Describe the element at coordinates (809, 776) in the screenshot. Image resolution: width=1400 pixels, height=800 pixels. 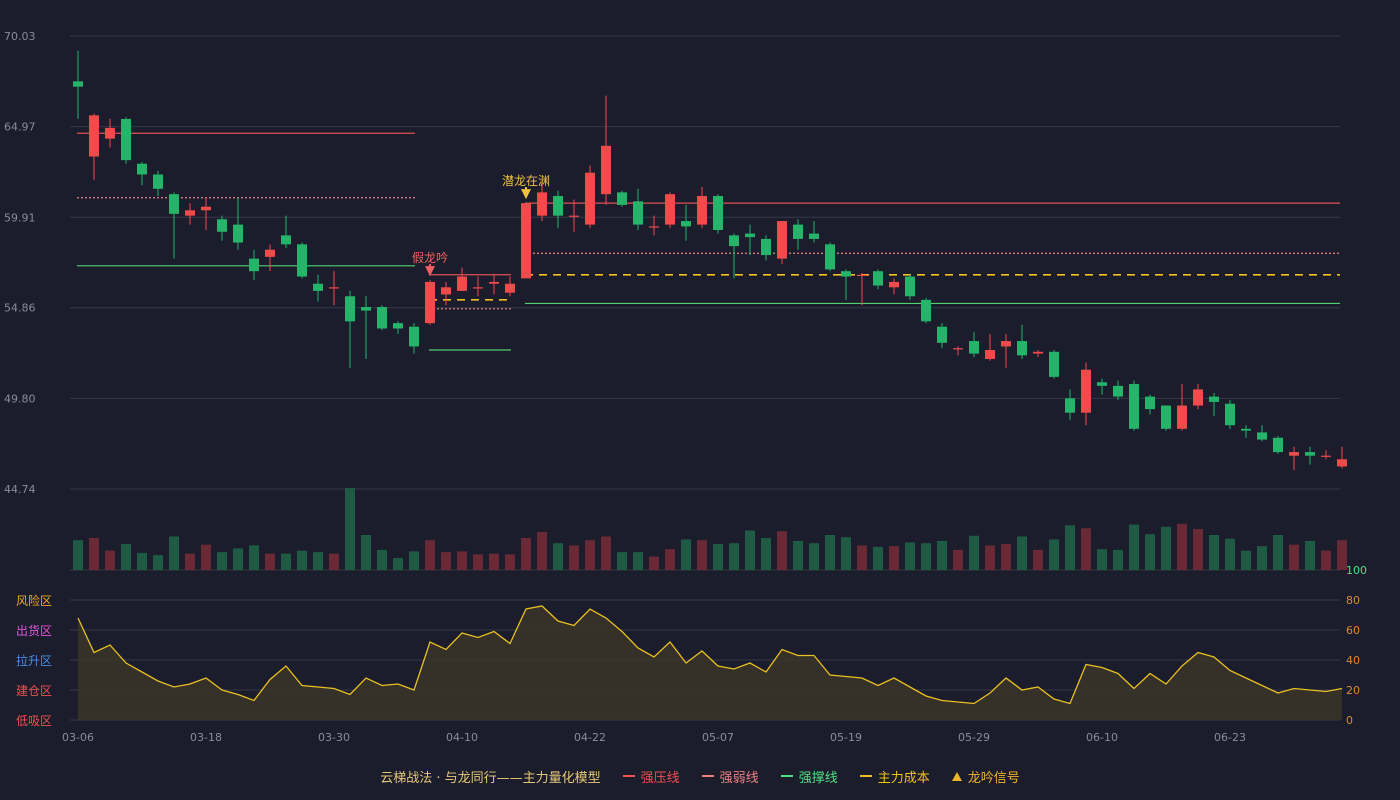
I see `legend-strong-support: 强撑线` at that location.